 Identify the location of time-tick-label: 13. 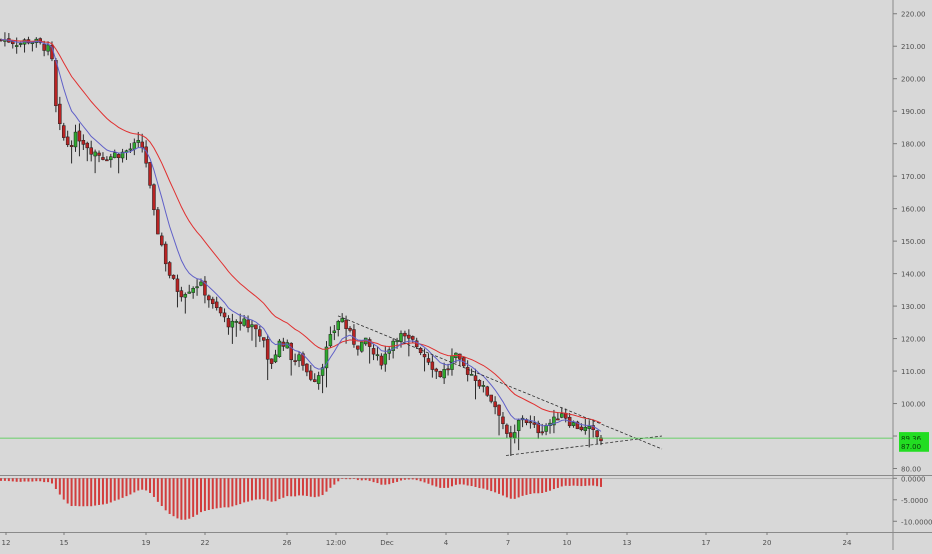
(627, 543).